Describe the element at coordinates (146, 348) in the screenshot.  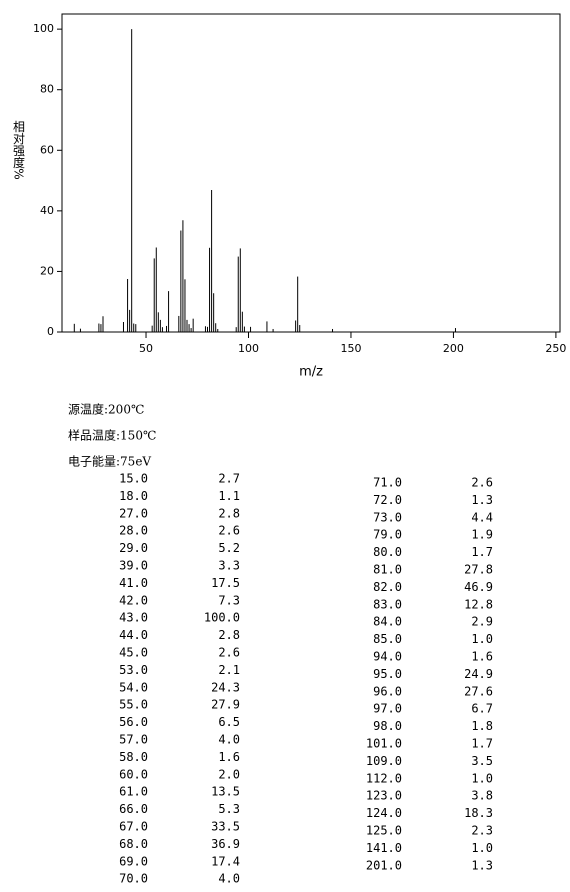
I see `x-tick-label: 50` at that location.